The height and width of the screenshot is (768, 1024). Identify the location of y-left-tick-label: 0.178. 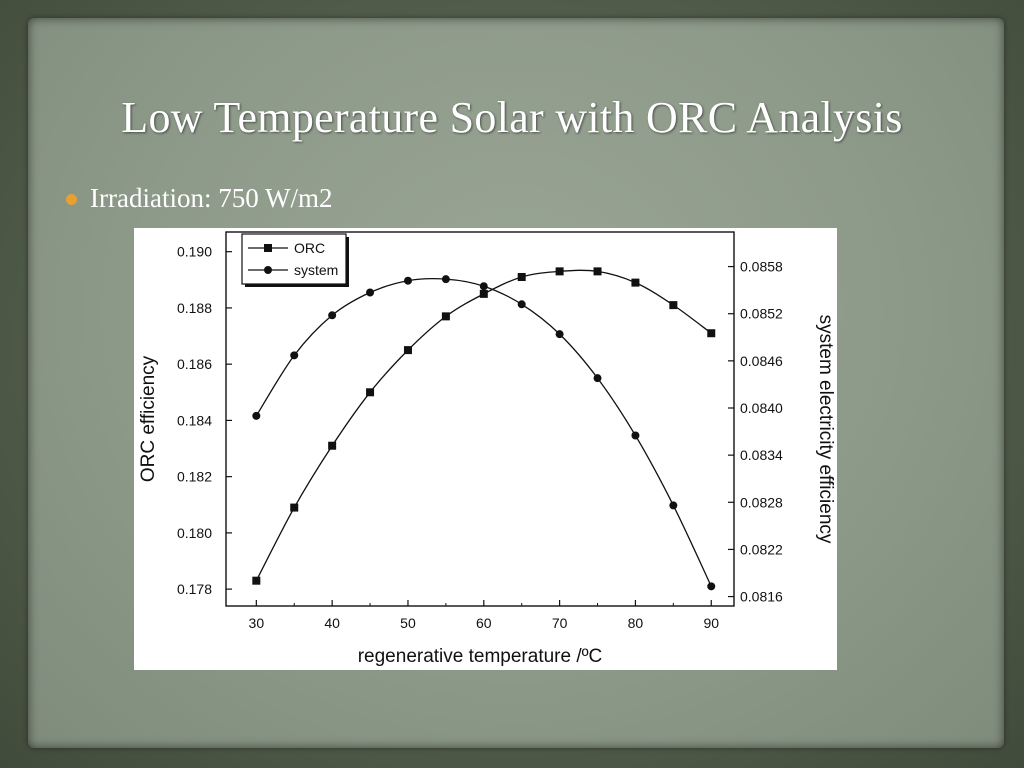
(194, 589).